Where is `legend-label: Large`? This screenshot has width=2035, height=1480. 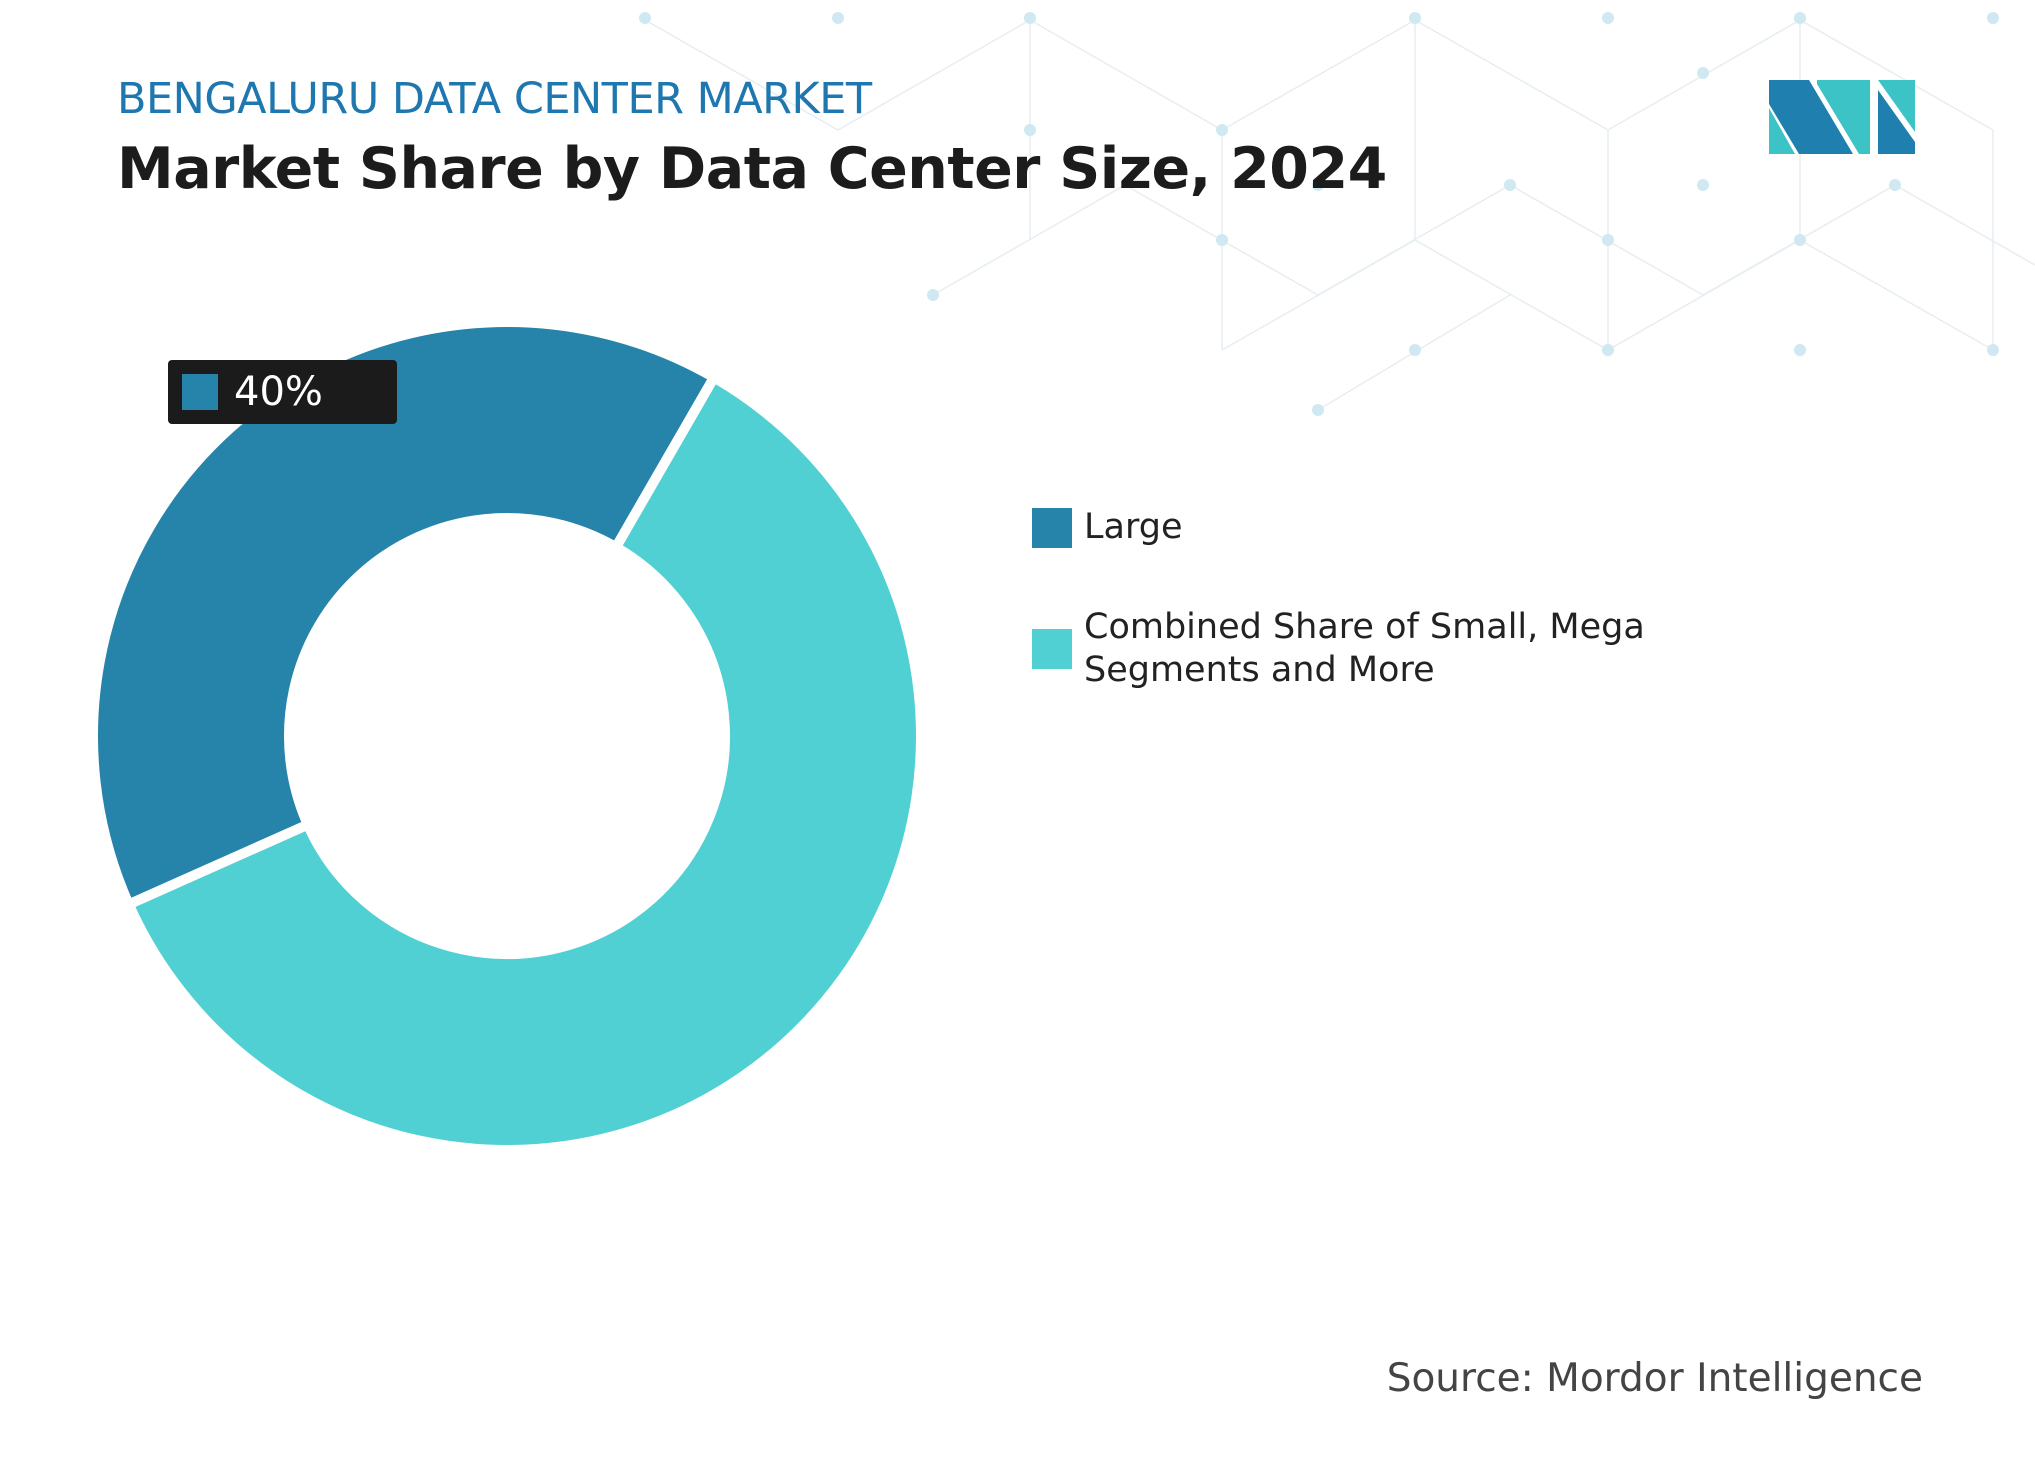 legend-label: Large is located at coordinates (1133, 527).